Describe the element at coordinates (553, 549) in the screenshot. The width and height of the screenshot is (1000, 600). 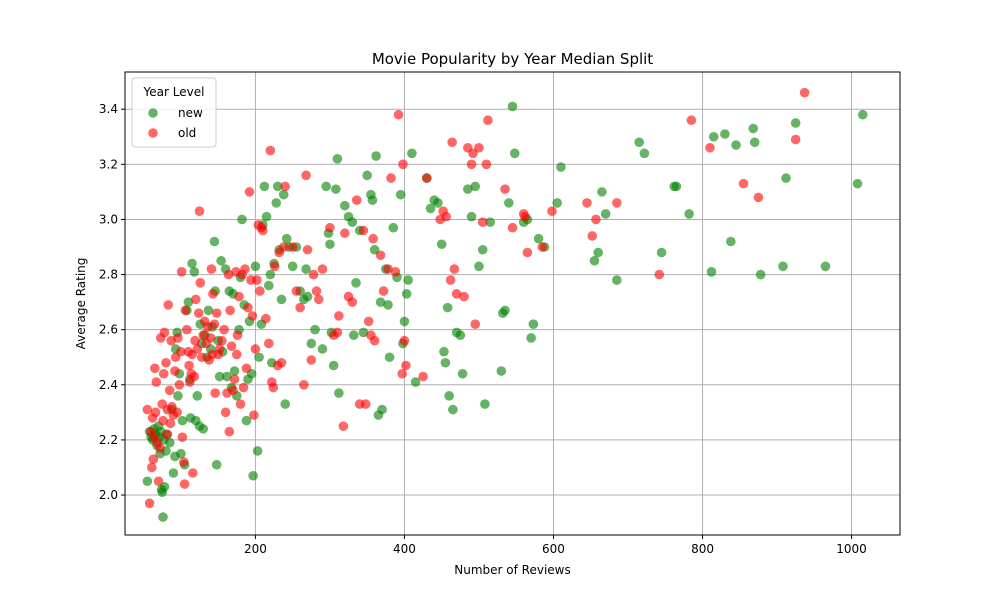
I see `x-tick-label: 600` at that location.